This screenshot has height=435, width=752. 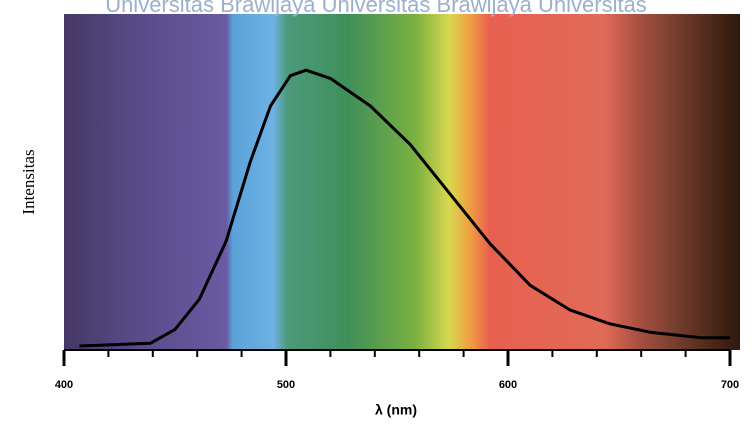 What do you see at coordinates (508, 385) in the screenshot?
I see `x-tick-label: 600` at bounding box center [508, 385].